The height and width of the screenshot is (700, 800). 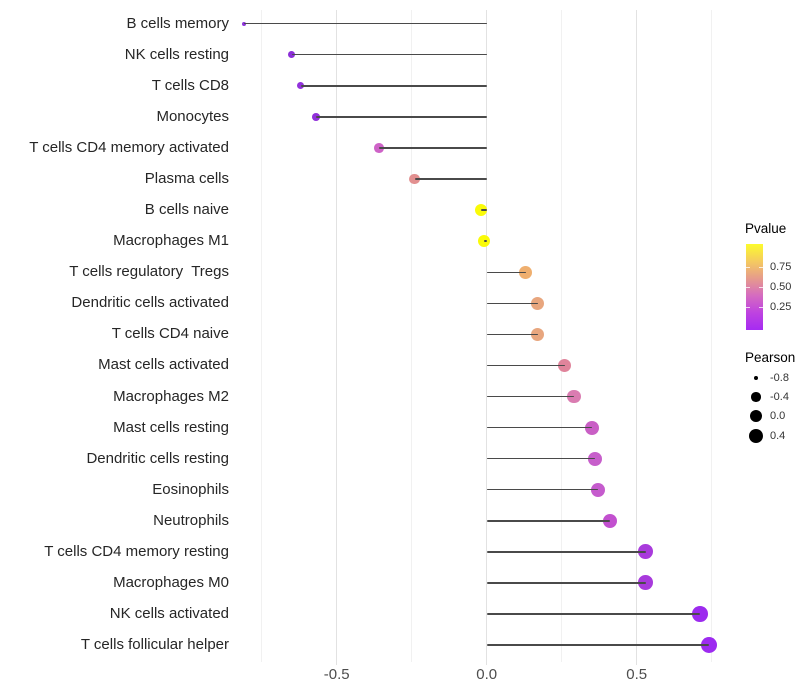 What do you see at coordinates (781, 267) in the screenshot?
I see `pvalue-legend-tick-label: 0.75` at bounding box center [781, 267].